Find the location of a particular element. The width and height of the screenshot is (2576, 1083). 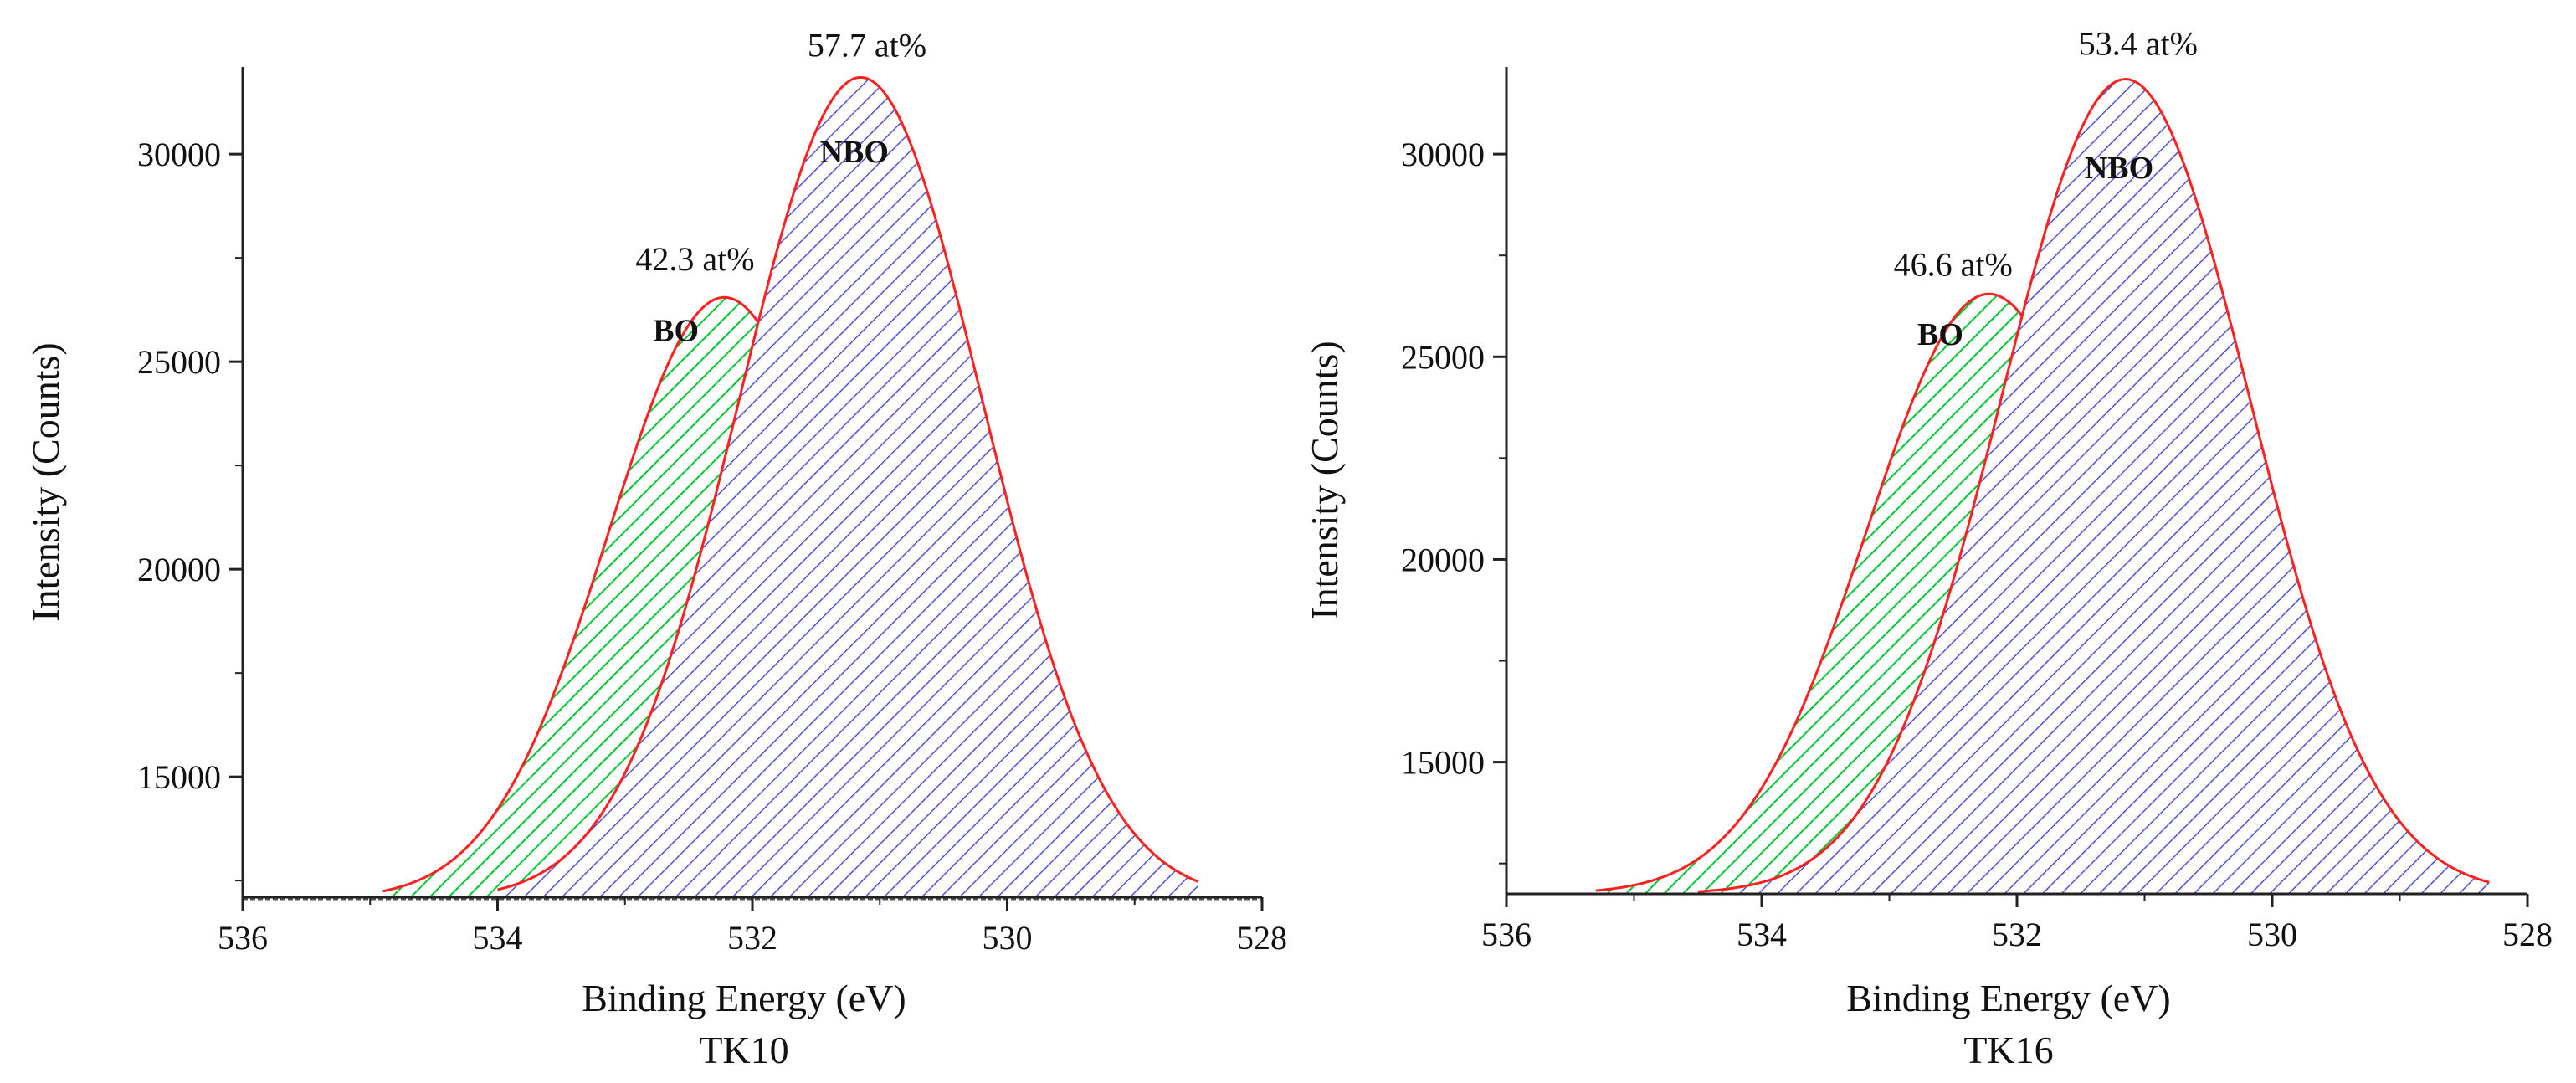

sample-label: TK16 is located at coordinates (2008, 1050).